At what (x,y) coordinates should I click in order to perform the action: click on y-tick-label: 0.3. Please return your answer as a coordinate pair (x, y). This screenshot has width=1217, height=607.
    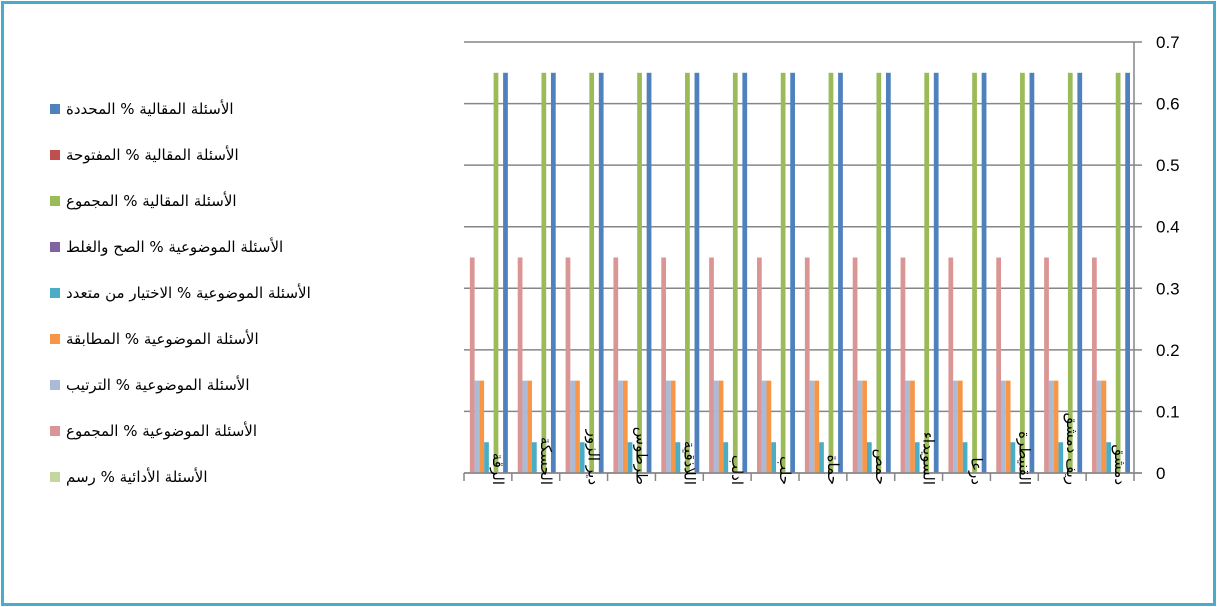
    Looking at the image, I should click on (1168, 288).